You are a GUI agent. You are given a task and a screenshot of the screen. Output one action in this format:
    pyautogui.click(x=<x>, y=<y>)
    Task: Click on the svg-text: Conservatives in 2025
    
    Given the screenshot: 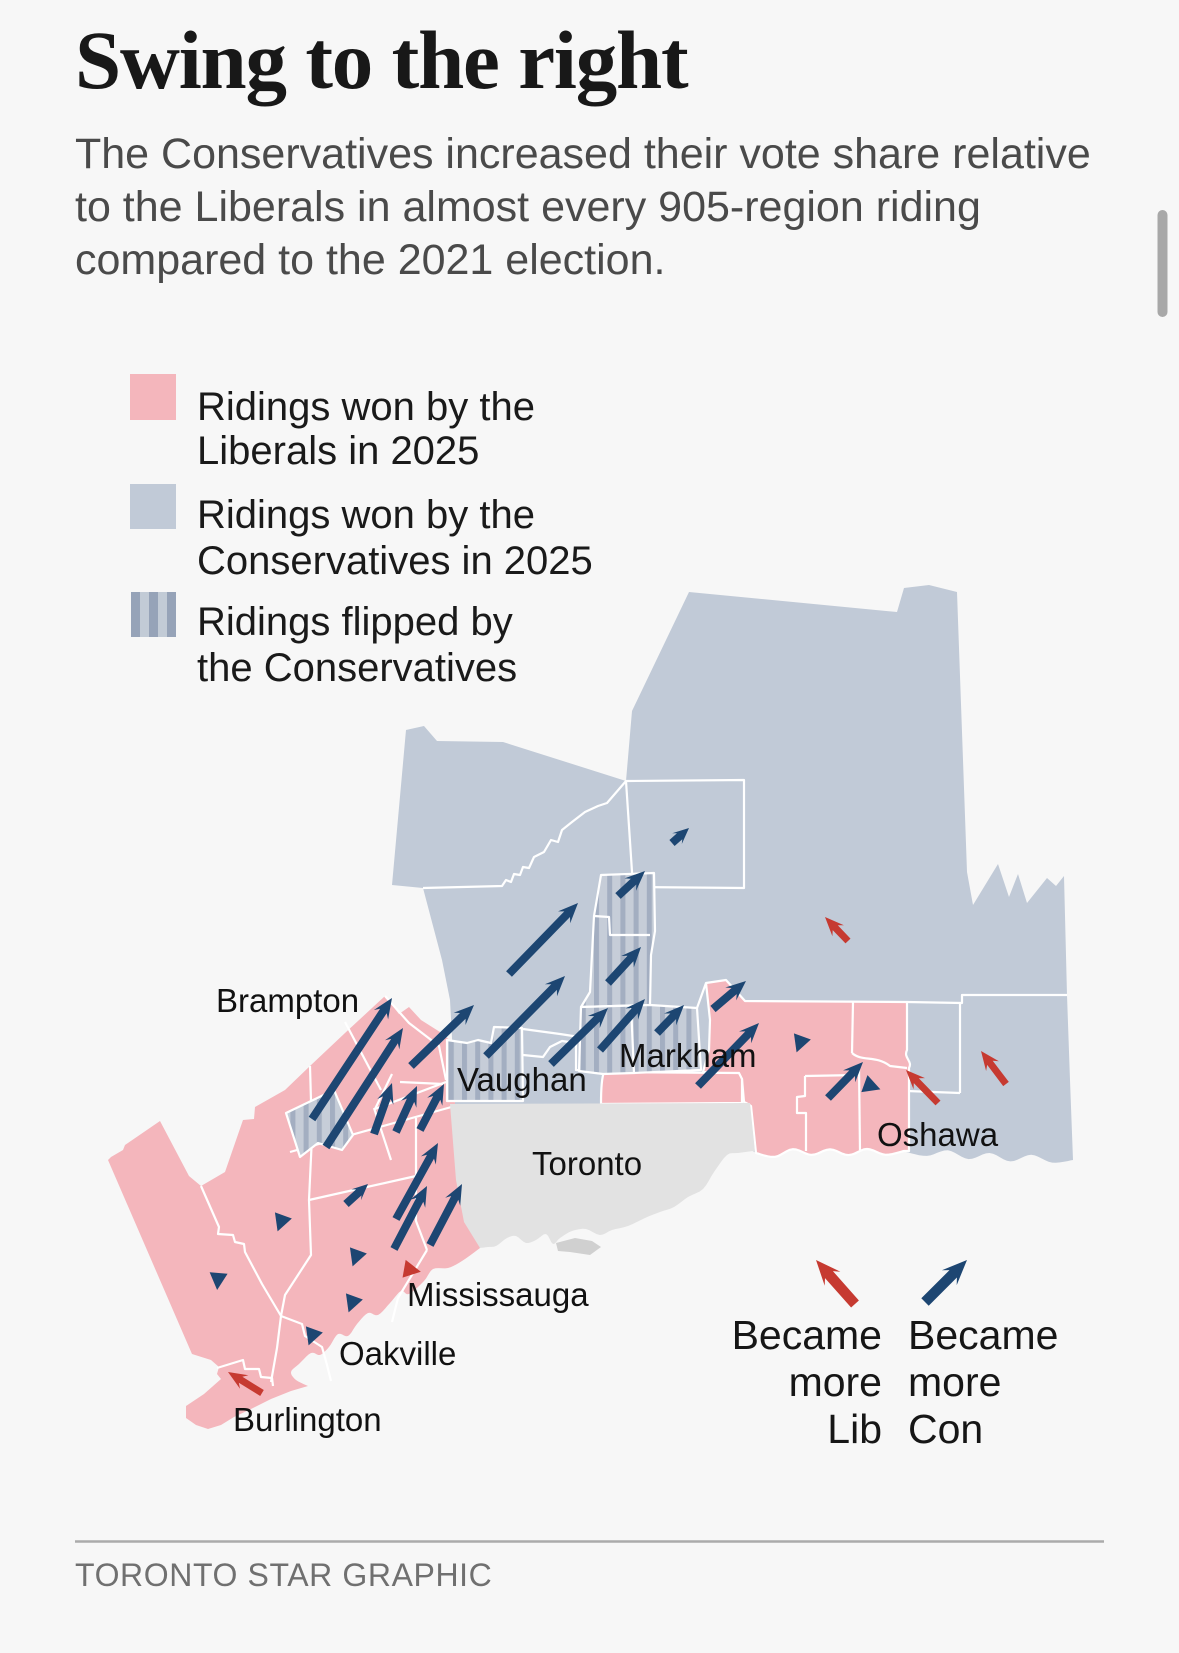 What is the action you would take?
    pyautogui.click(x=395, y=561)
    